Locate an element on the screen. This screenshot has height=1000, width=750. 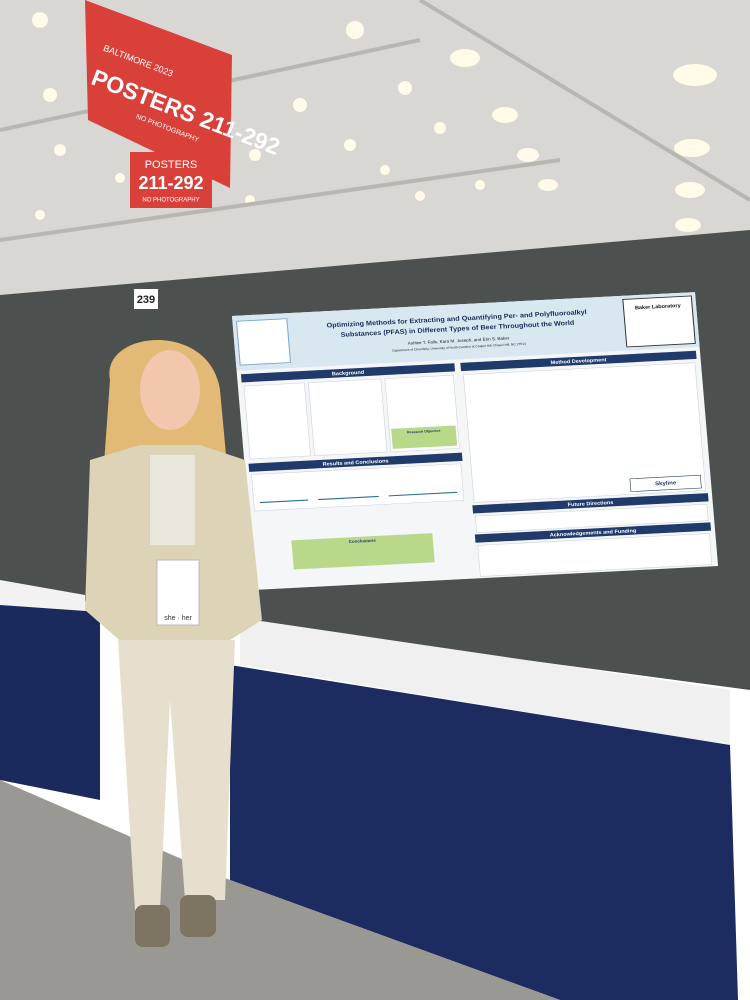
badge is located at coordinates (178, 592).